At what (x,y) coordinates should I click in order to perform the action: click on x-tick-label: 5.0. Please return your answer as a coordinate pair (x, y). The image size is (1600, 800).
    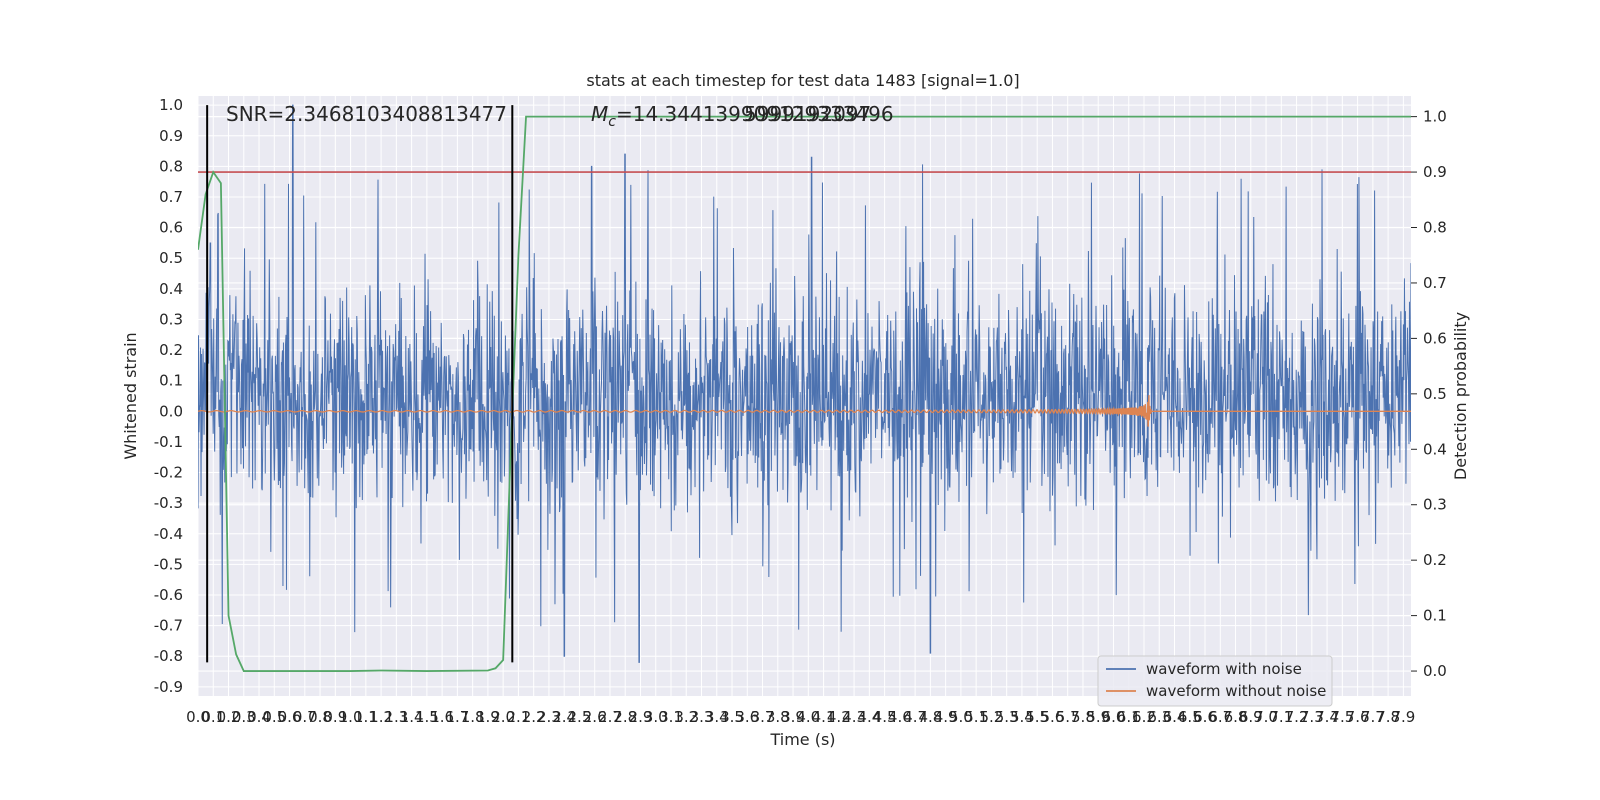
    Looking at the image, I should click on (961, 717).